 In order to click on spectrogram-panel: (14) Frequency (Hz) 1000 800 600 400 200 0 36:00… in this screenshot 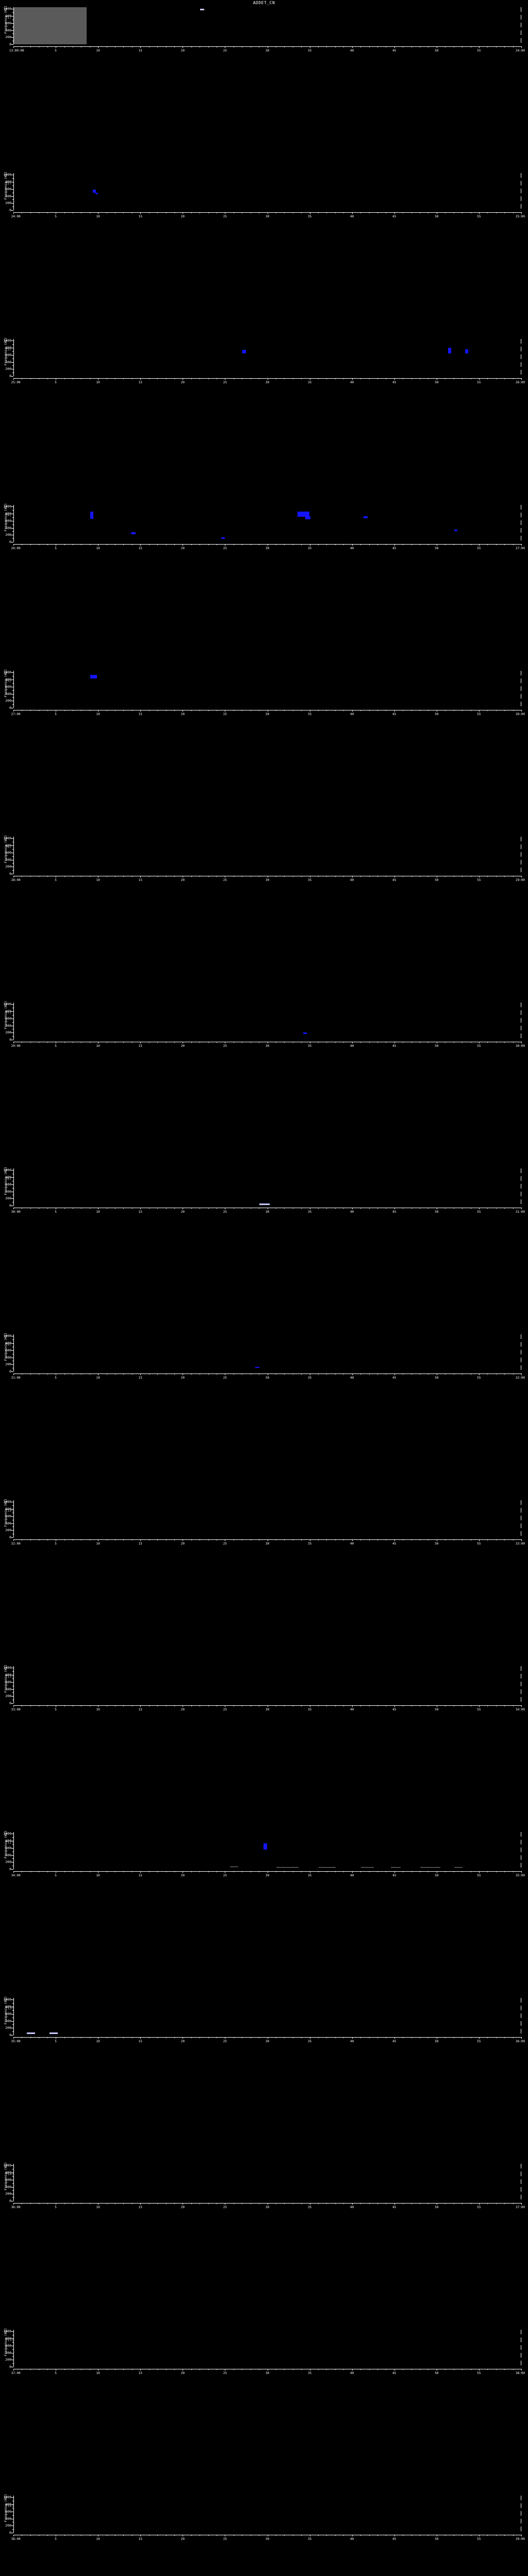, I will do `click(264, 2244)`.